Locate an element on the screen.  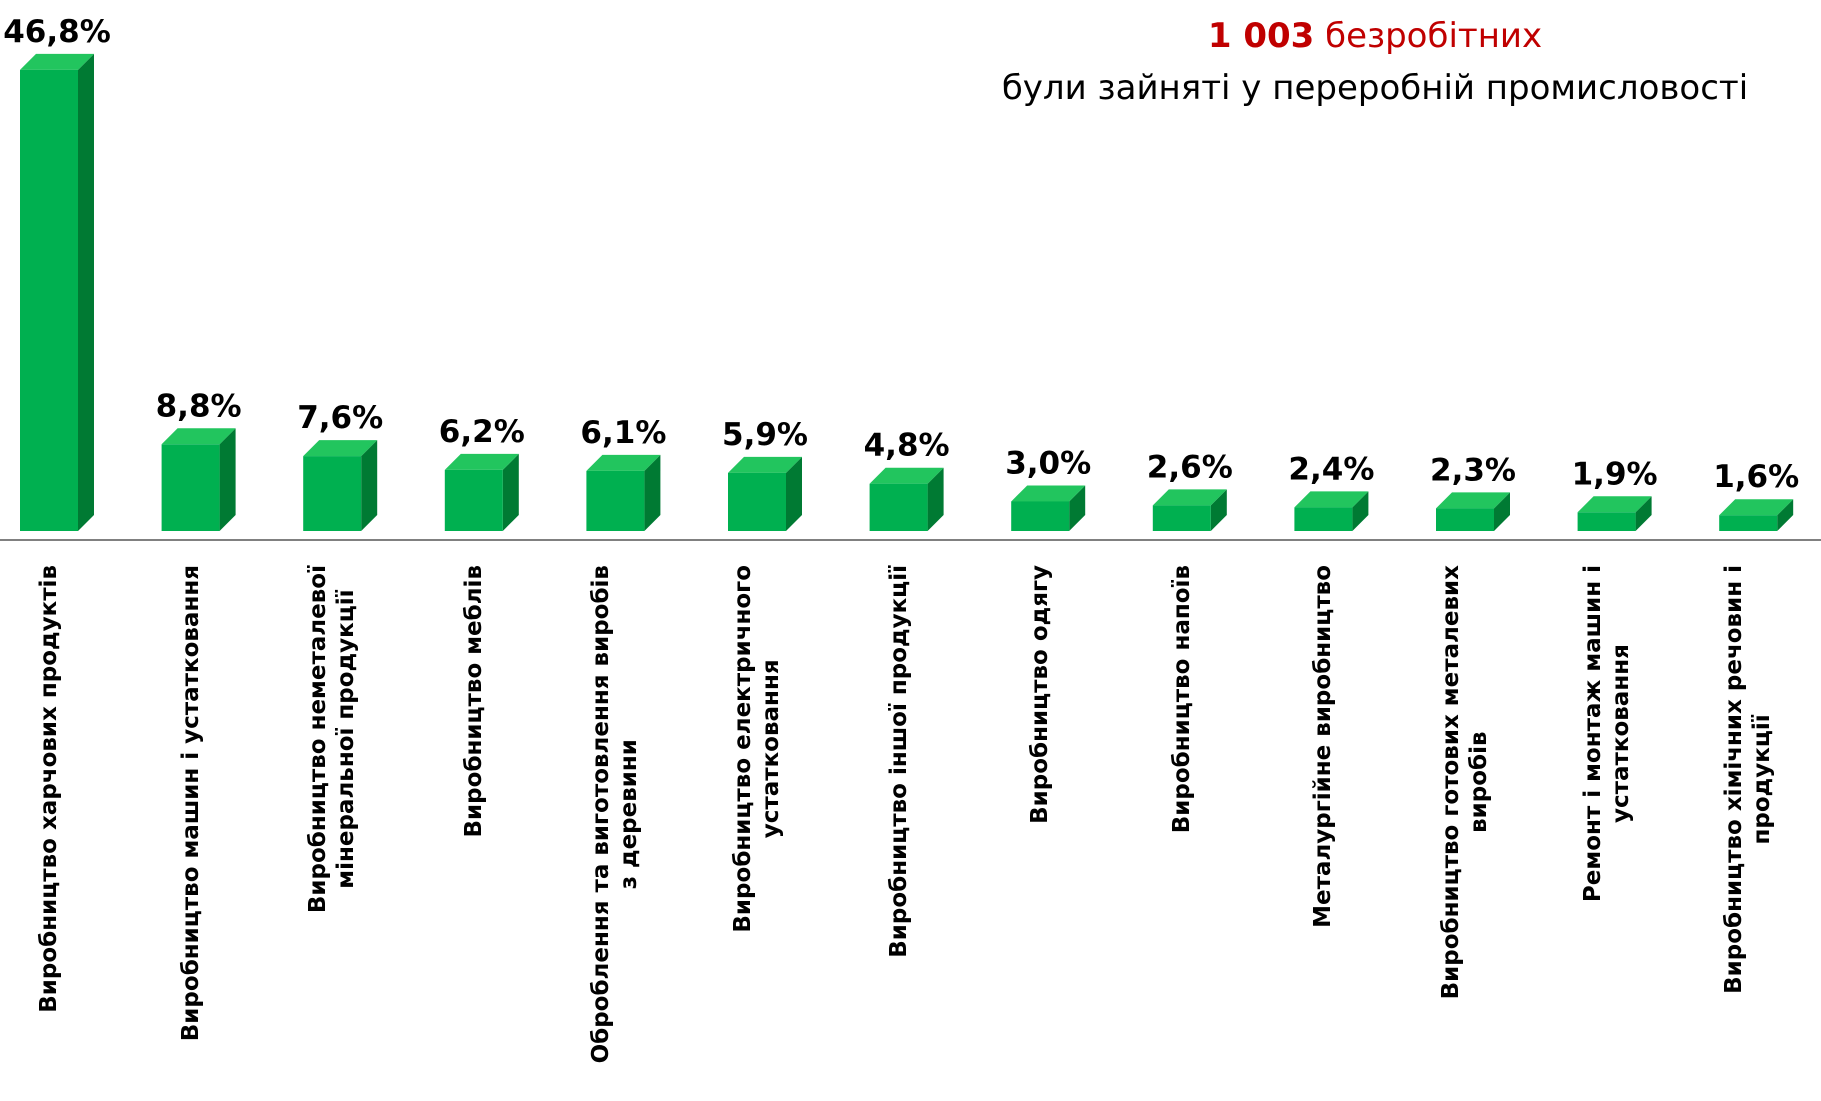
subtitle: були зайняті у переробній промисловості is located at coordinates (1375, 88).